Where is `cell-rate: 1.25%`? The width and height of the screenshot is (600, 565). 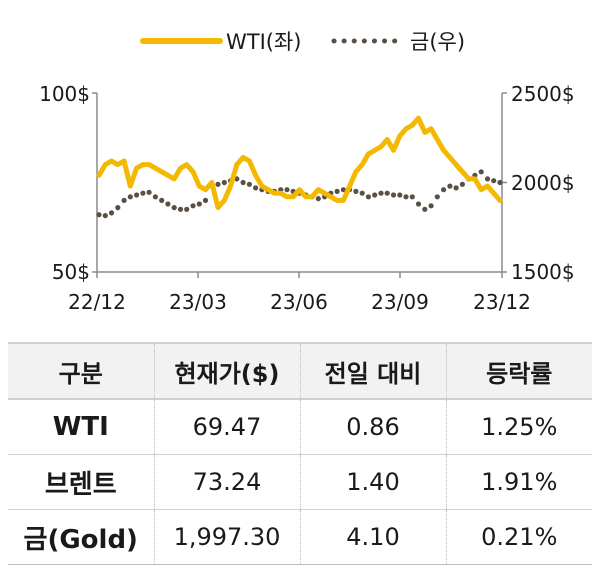 cell-rate: 1.25% is located at coordinates (518, 427).